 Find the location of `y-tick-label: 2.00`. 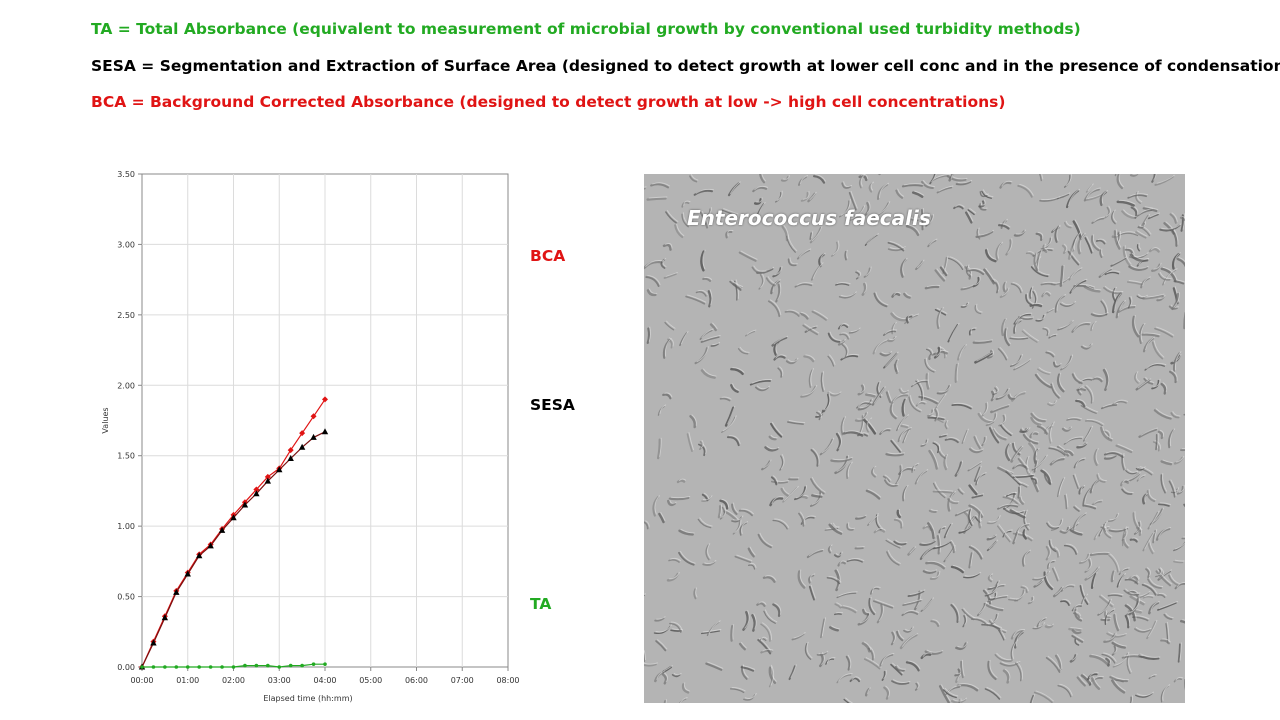

y-tick-label: 2.00 is located at coordinates (126, 385).